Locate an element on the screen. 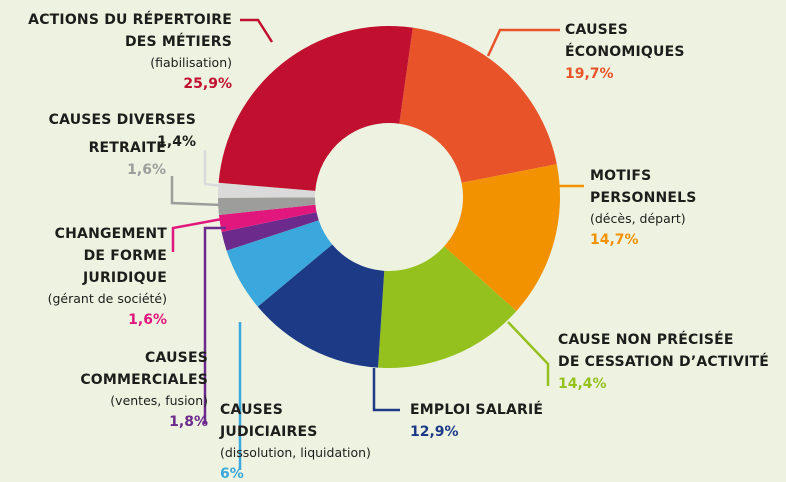 This screenshot has width=786, height=482. slice-label: CAUSES DIVERSES 1,4% is located at coordinates (122, 131).